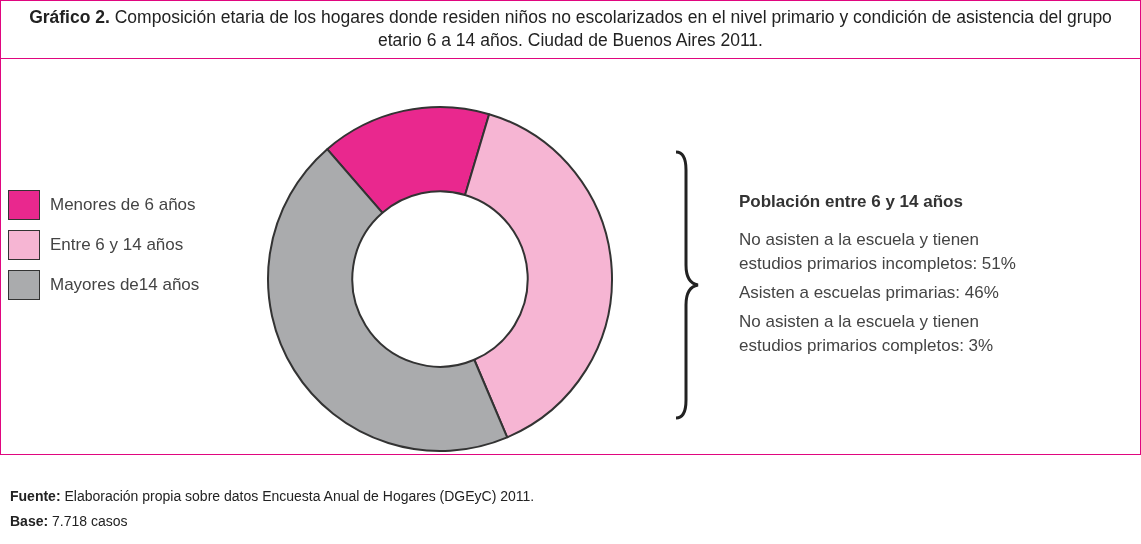 This screenshot has width=1141, height=544. What do you see at coordinates (570, 29) in the screenshot?
I see `chart-title: Gráfico 2. Composición etaria de los hogares donde residen niños no escolarizados en el nivel primario y condición de asistencia del grupo etario 6 a 14 años. Ciudad de Buenos Aires 2011.` at bounding box center [570, 29].